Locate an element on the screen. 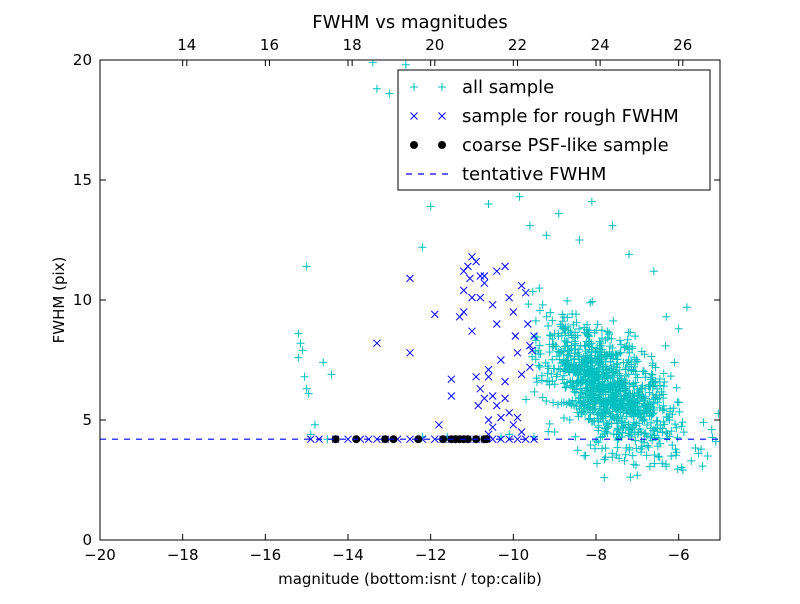  y-tick-label: 15 is located at coordinates (82, 180).